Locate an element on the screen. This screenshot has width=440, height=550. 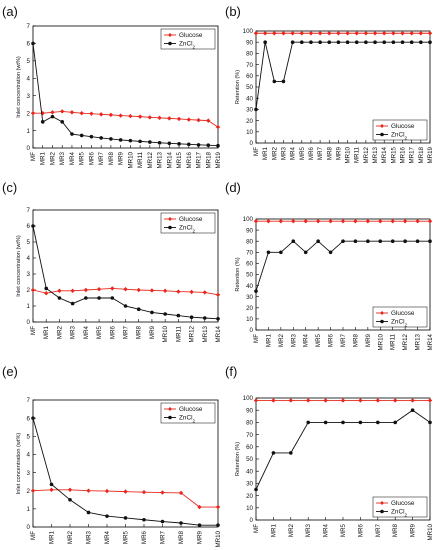
plot-frame is located at coordinates (125, 87).